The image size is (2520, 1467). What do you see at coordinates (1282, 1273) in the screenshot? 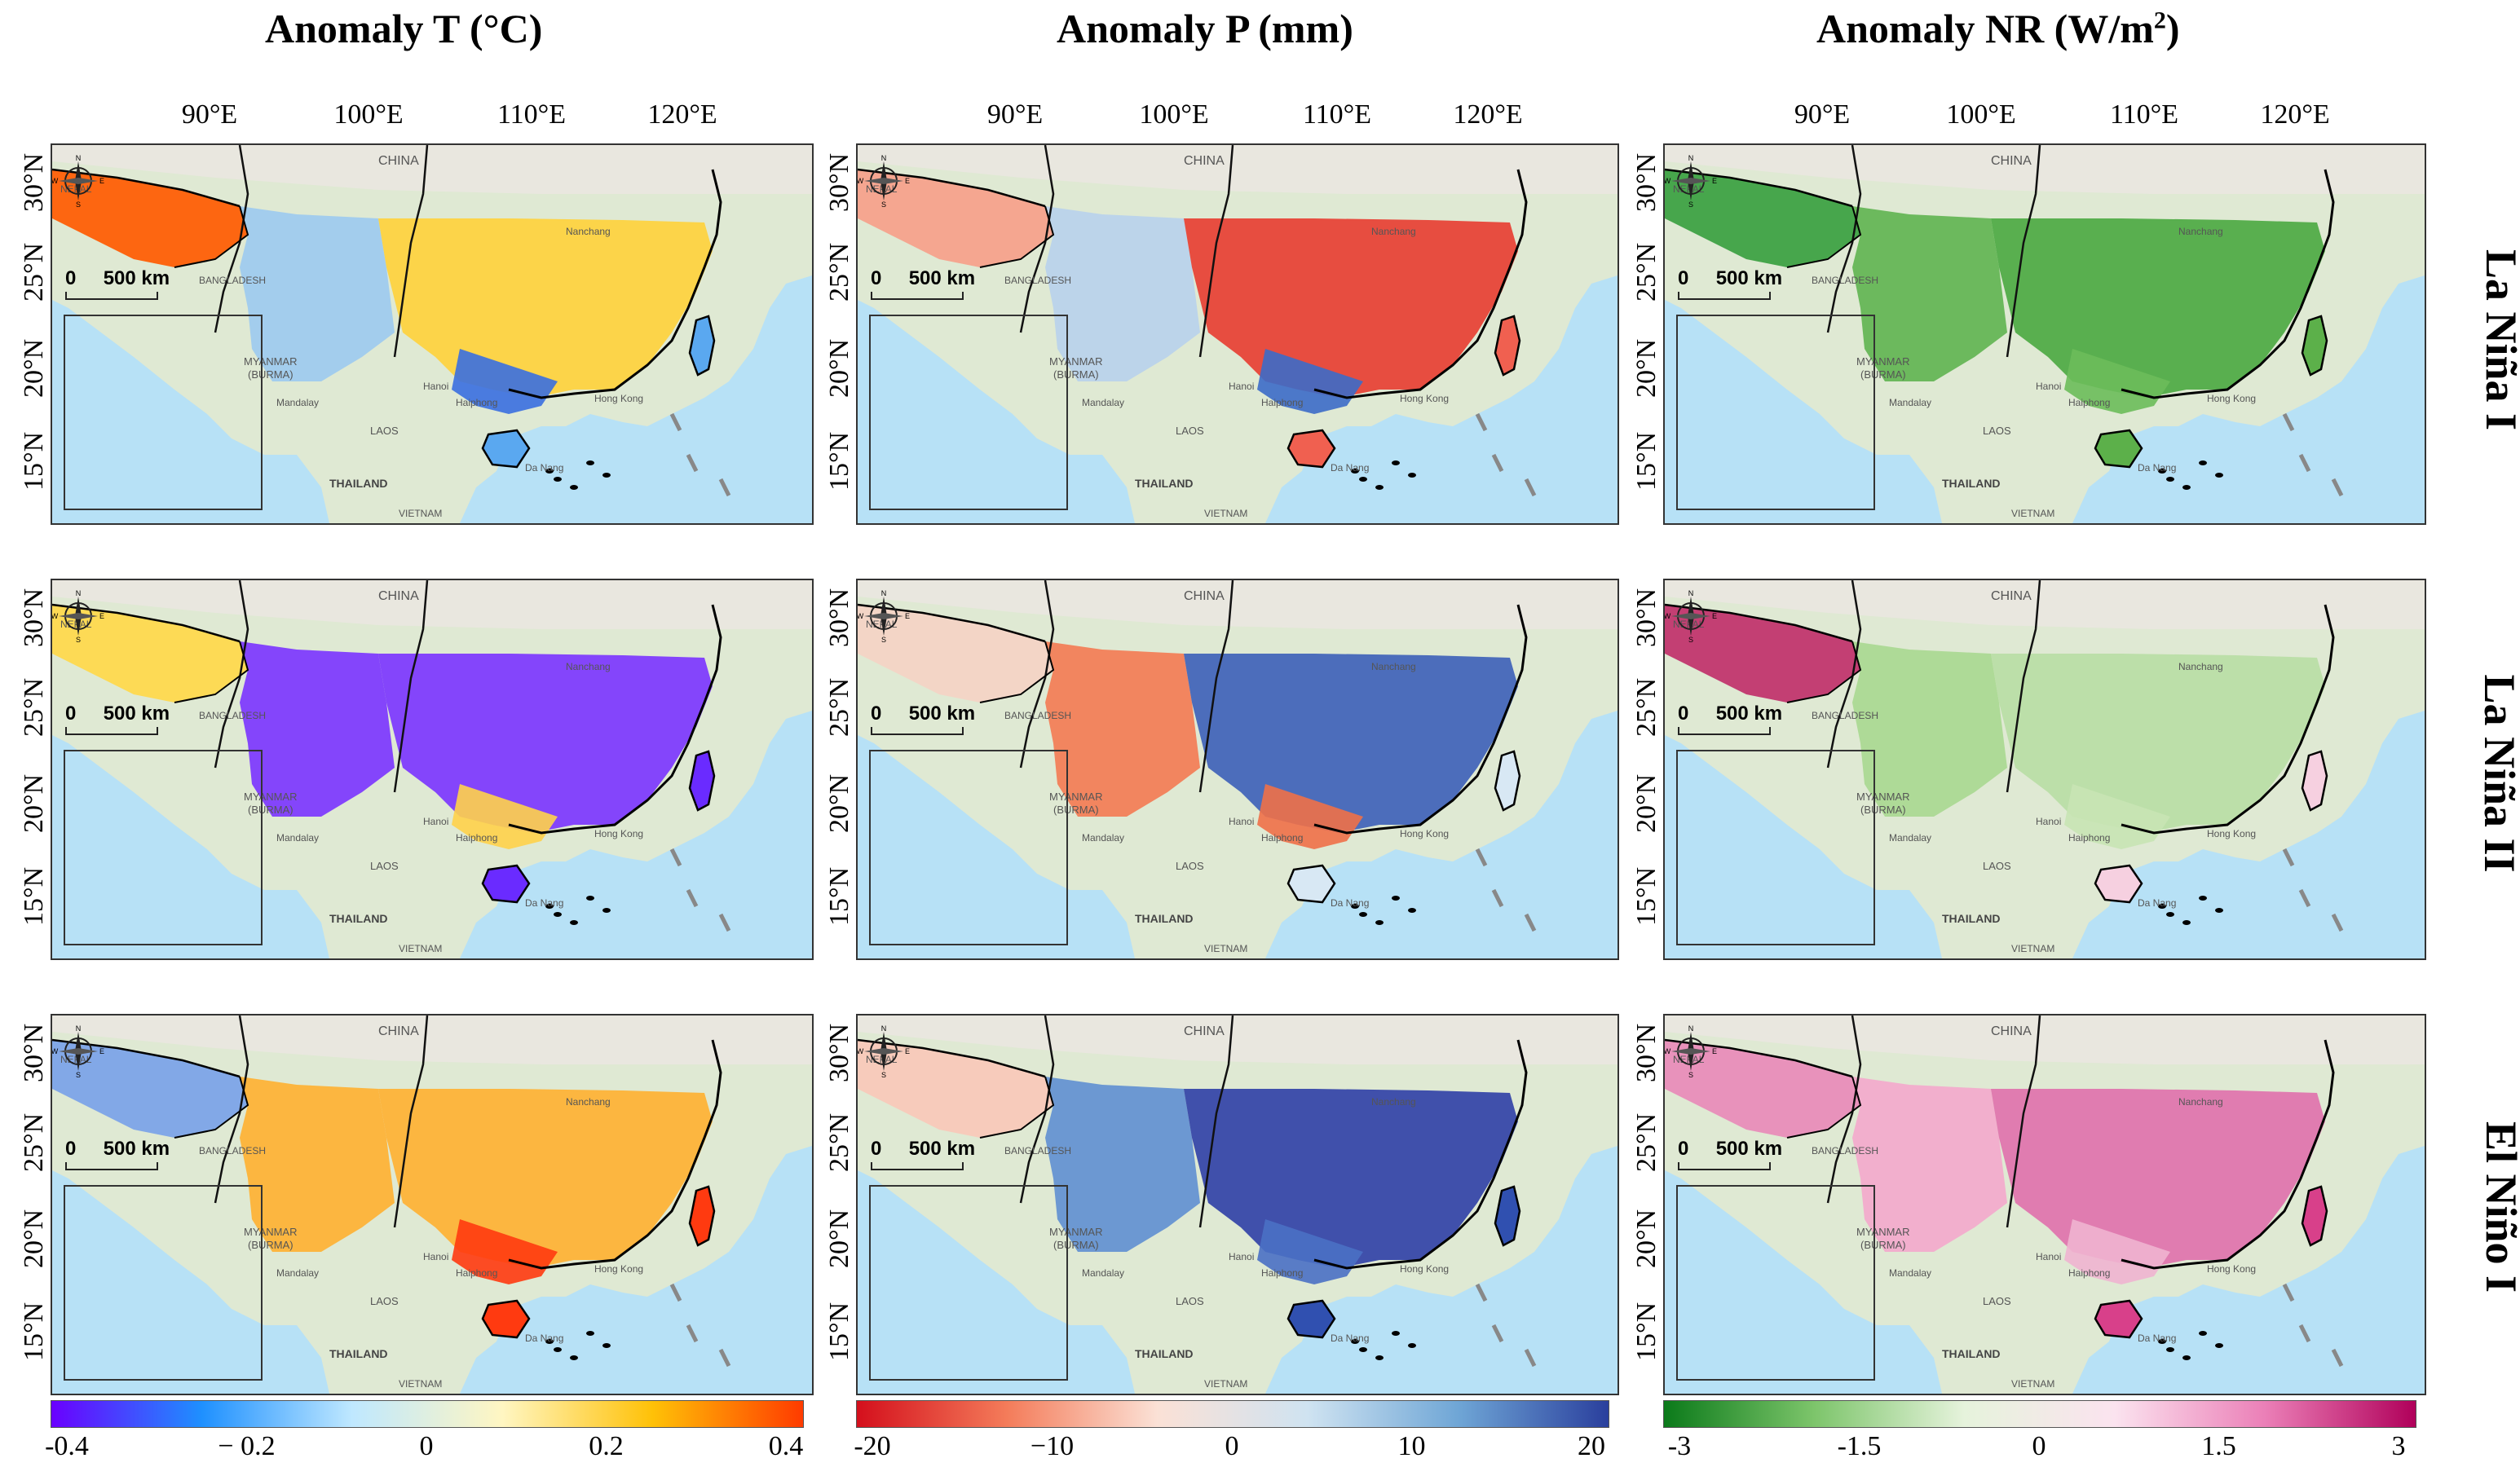
I see `label-haiphong: Haiphong` at bounding box center [1282, 1273].